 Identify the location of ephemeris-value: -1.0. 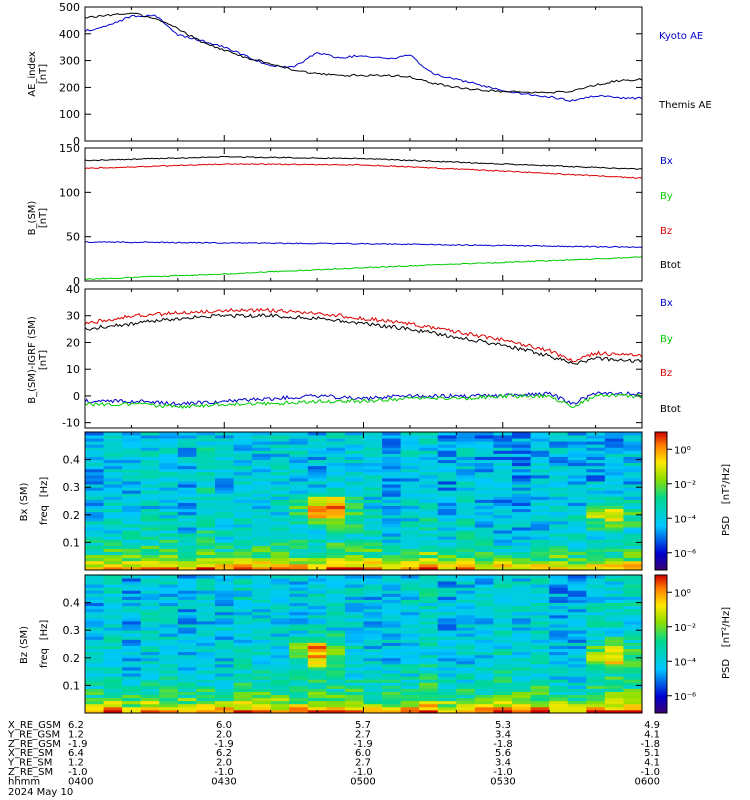
(650, 772).